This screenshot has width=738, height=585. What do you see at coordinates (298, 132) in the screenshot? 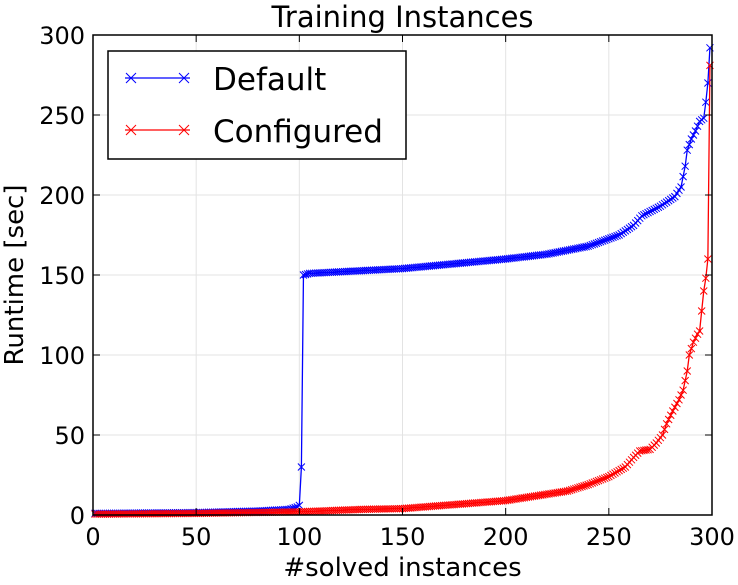
I see `legend-label: Configured` at bounding box center [298, 132].